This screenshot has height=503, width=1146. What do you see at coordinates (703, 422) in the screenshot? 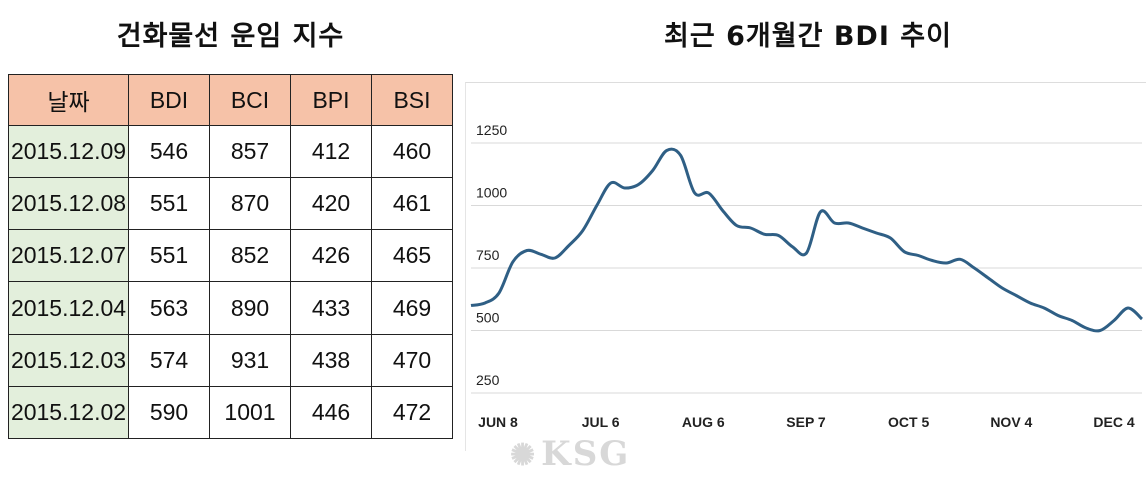
I see `x-tick-label: AUG 6` at bounding box center [703, 422].